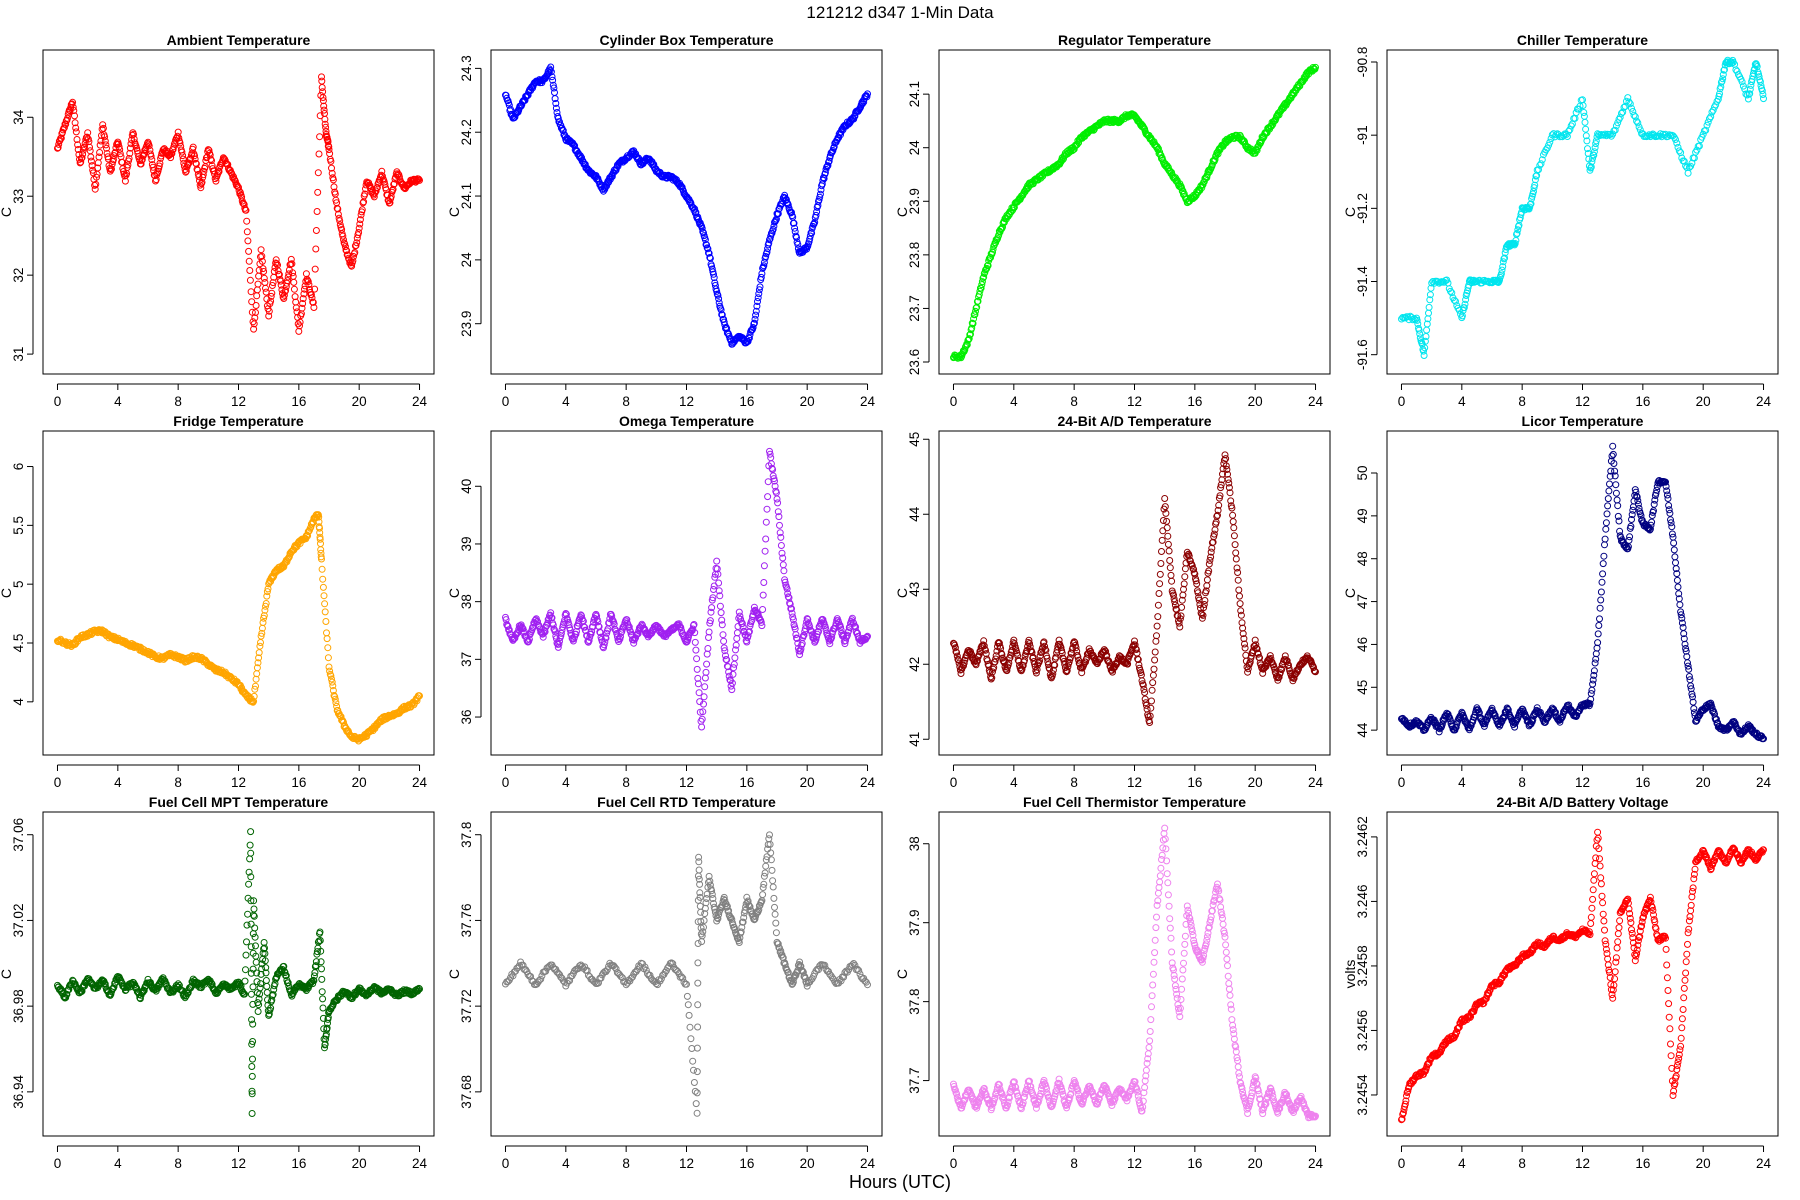 The width and height of the screenshot is (1800, 1200). What do you see at coordinates (454, 212) in the screenshot?
I see `y-axis-label: C` at bounding box center [454, 212].